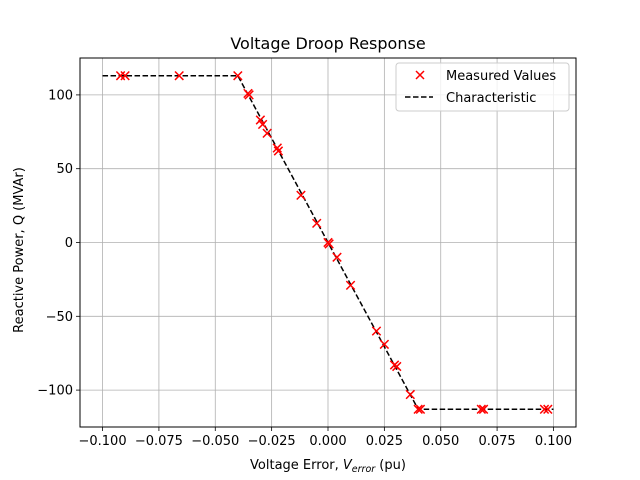  I want to click on legend-label-measured: Measured Values, so click(501, 76).